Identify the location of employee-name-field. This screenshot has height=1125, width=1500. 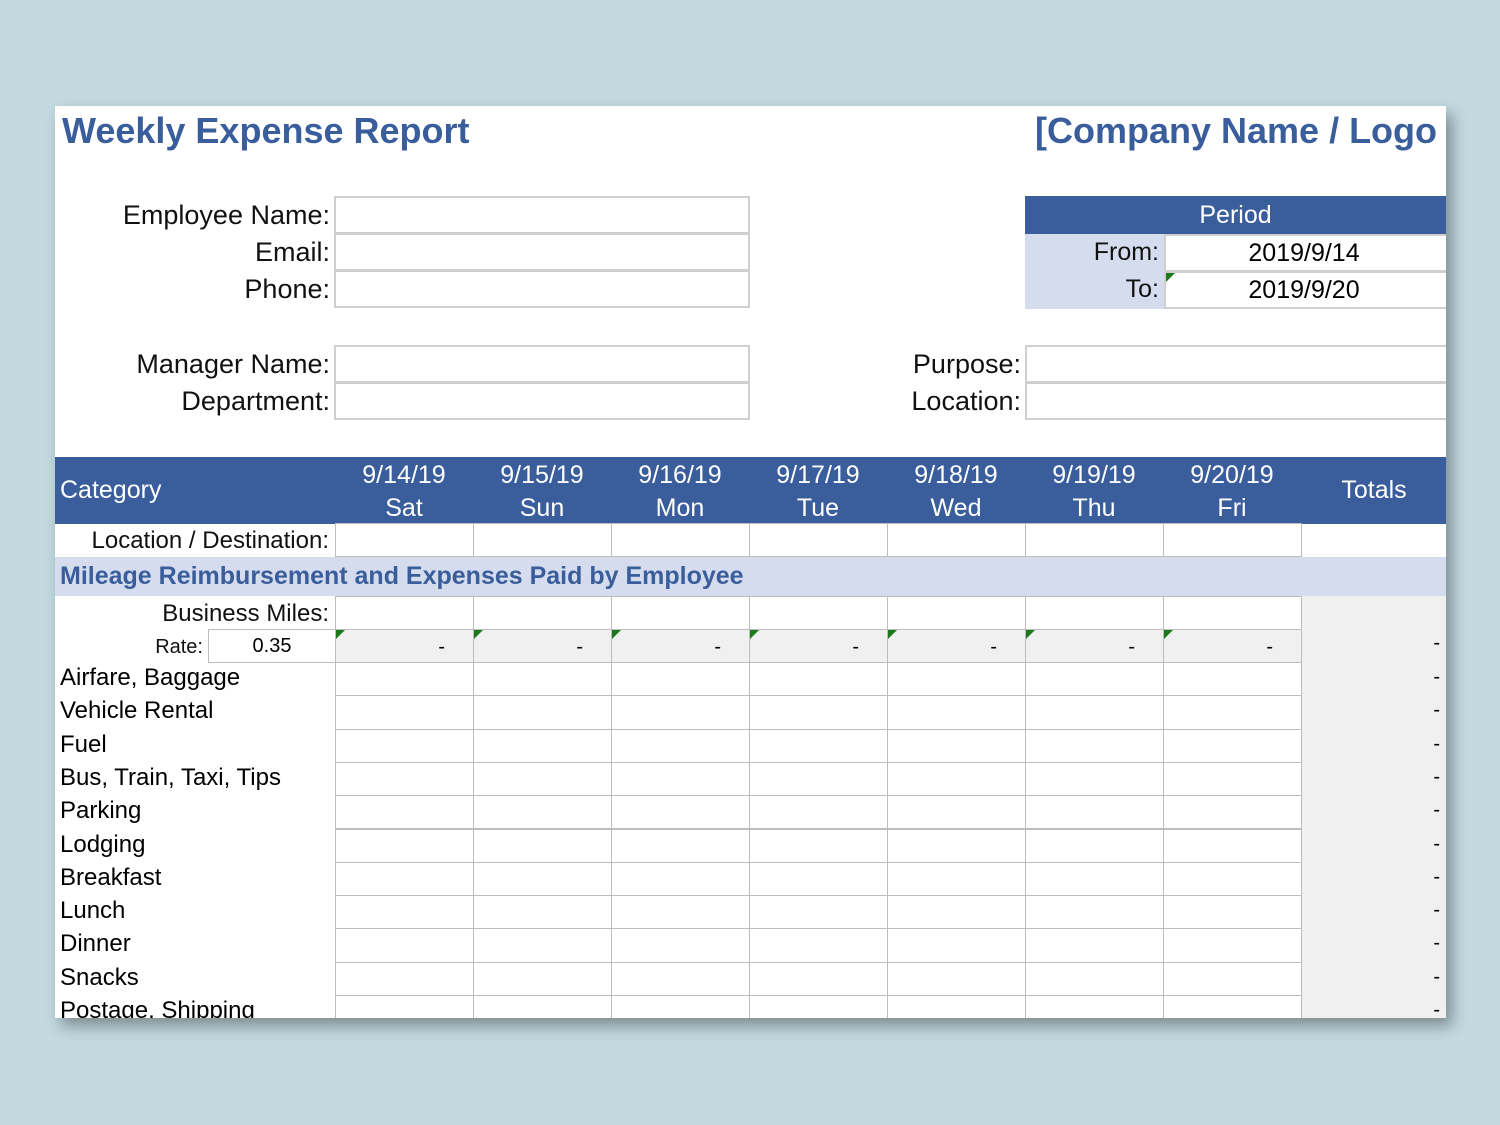
(542, 215).